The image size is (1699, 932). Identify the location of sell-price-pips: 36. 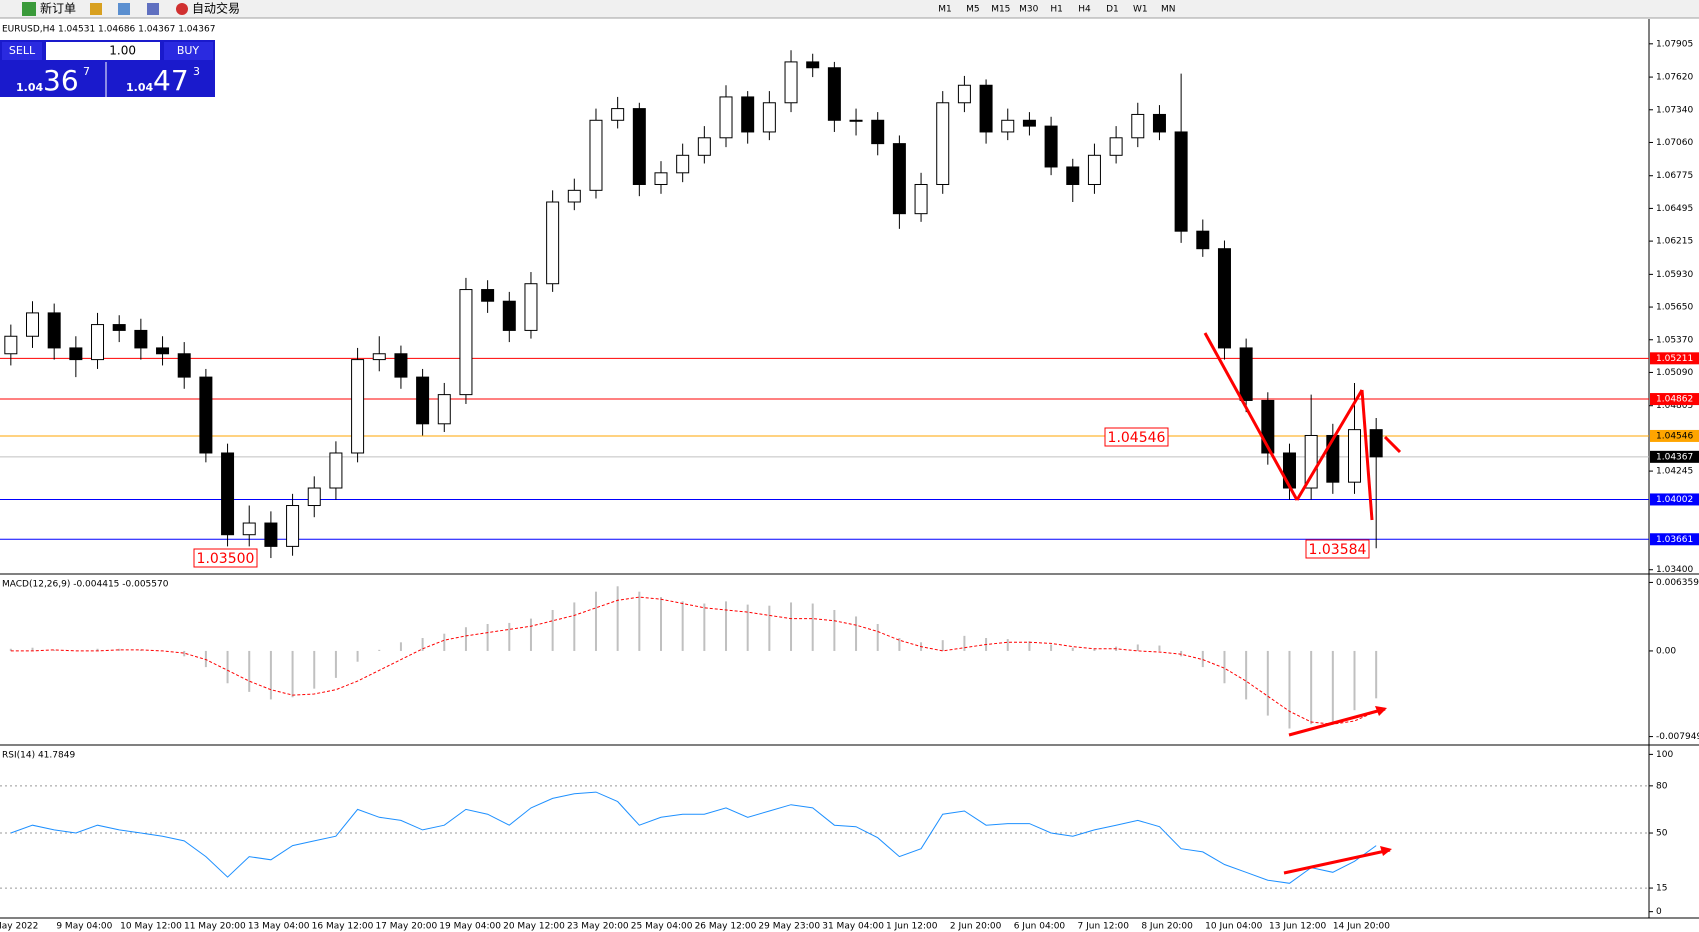
(61, 80).